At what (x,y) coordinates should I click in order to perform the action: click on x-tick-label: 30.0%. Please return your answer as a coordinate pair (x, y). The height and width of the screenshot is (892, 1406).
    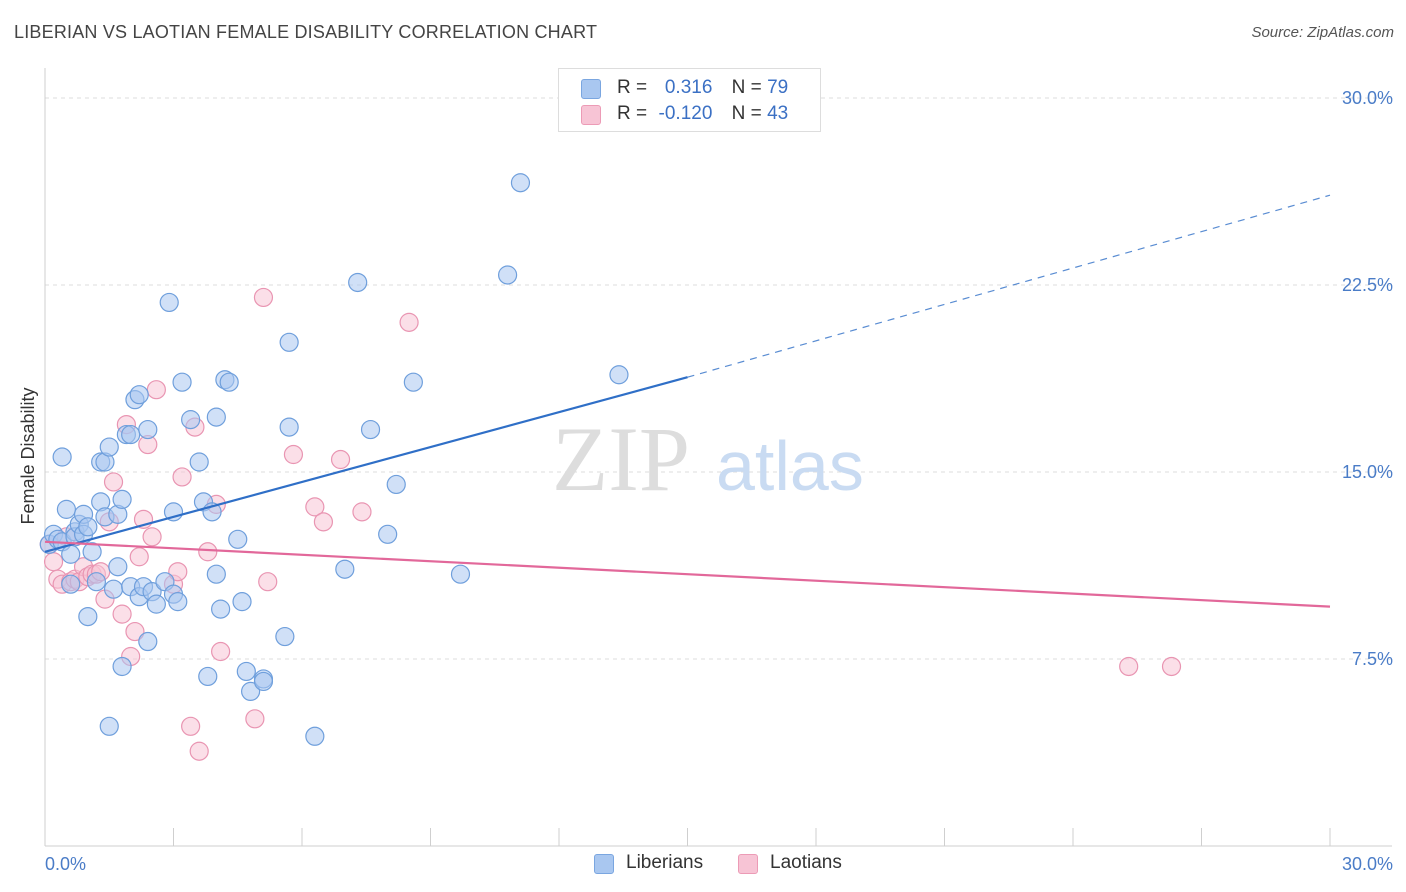
    Looking at the image, I should click on (1367, 864).